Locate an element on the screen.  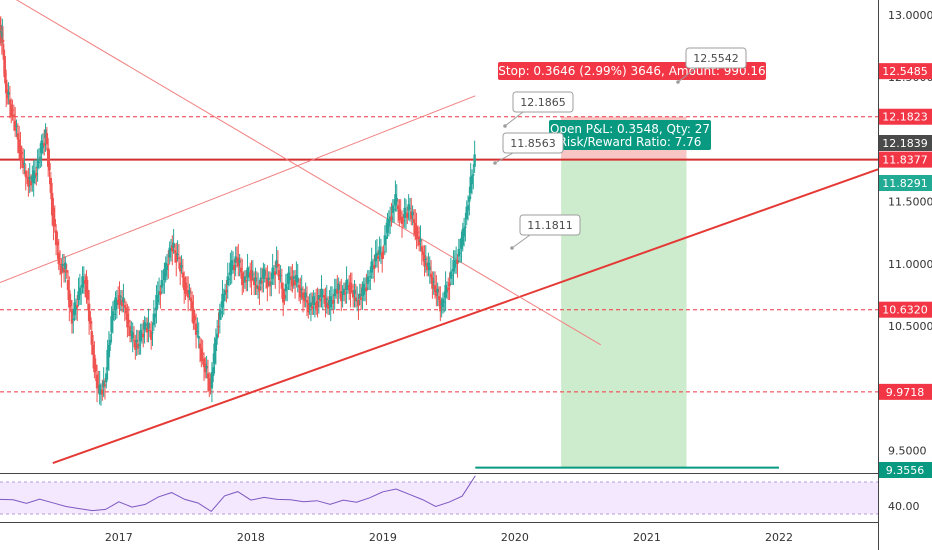
price-badge: 9.9718 is located at coordinates (905, 391).